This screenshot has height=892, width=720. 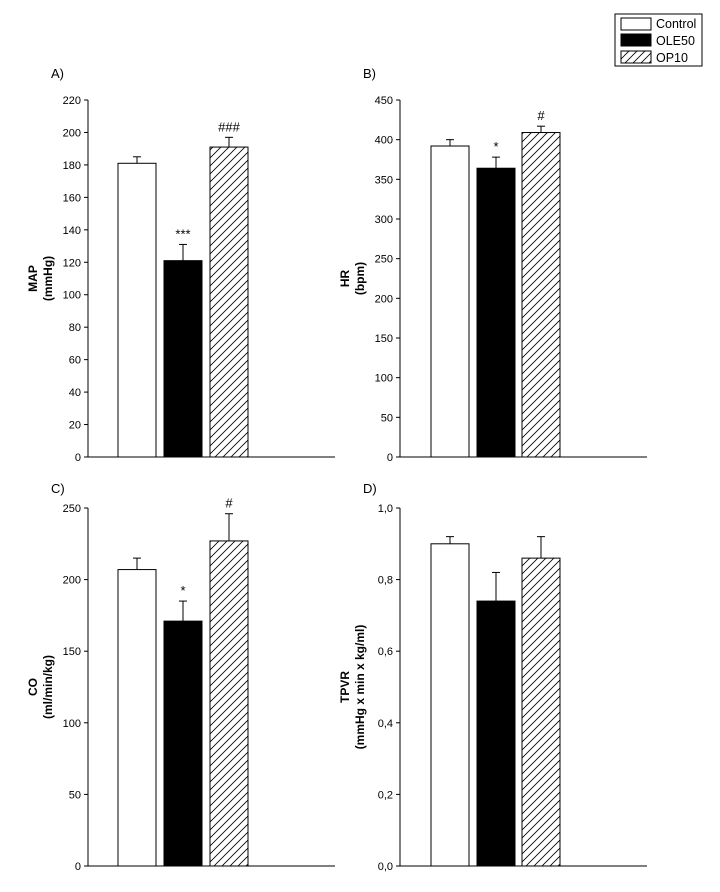 I want to click on panel-letter: A), so click(x=57, y=73).